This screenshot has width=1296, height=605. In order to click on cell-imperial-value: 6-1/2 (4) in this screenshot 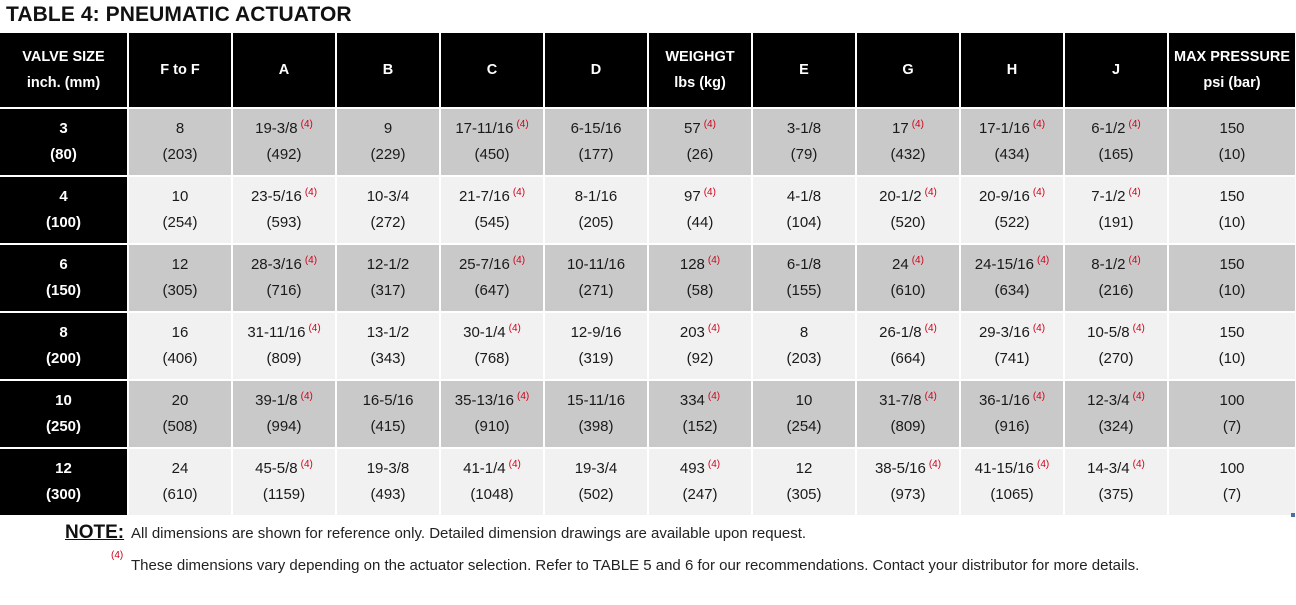, I will do `click(1116, 129)`.